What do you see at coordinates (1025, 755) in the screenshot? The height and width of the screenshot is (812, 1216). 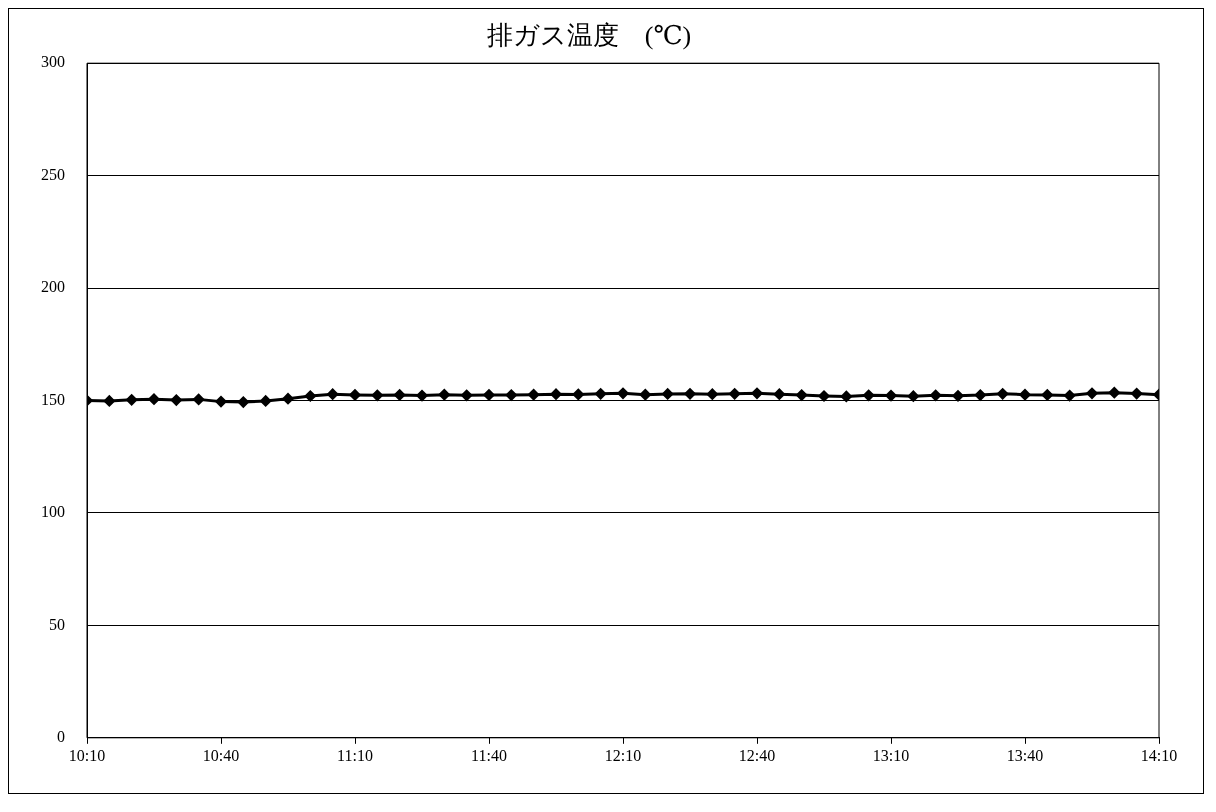 I see `x-tick-label: 13:40` at bounding box center [1025, 755].